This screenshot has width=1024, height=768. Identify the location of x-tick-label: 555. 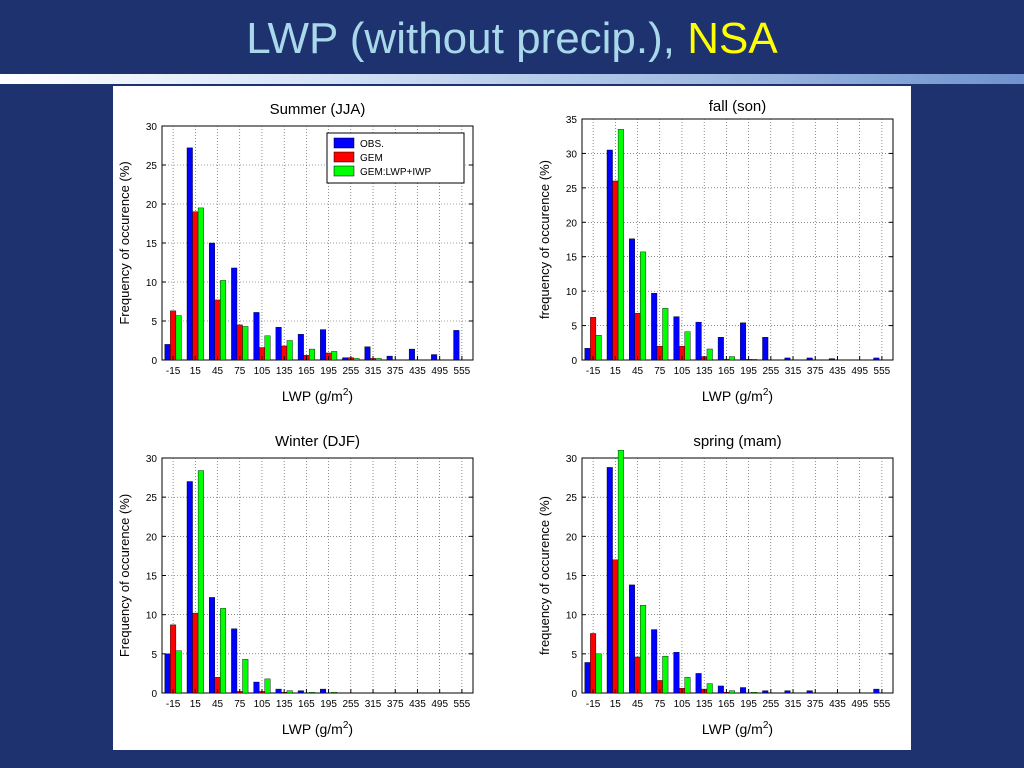
(882, 704).